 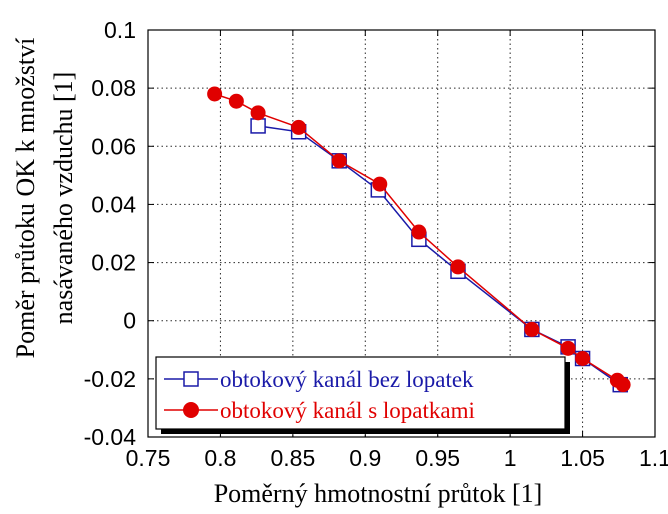 What do you see at coordinates (113, 204) in the screenshot?
I see `y-tick-label: 0.04` at bounding box center [113, 204].